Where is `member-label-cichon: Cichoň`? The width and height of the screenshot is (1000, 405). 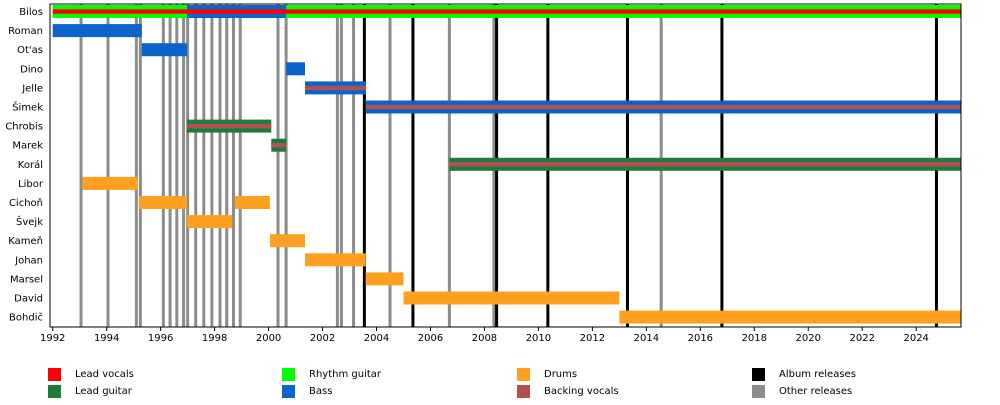
member-label-cichon: Cichoň is located at coordinates (26, 203).